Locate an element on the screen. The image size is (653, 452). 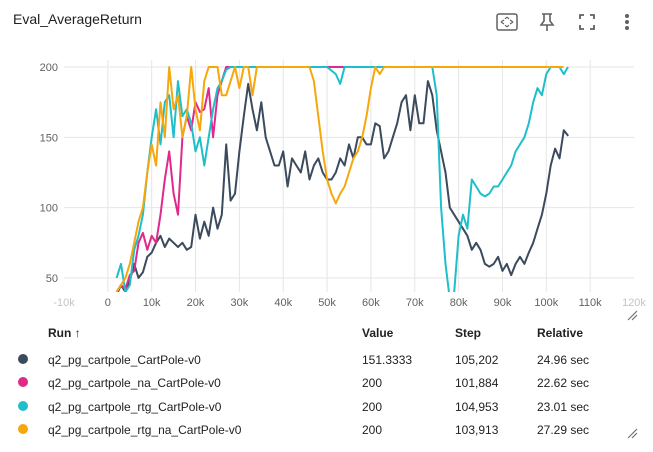
x-tick-label: 40k is located at coordinates (283, 303).